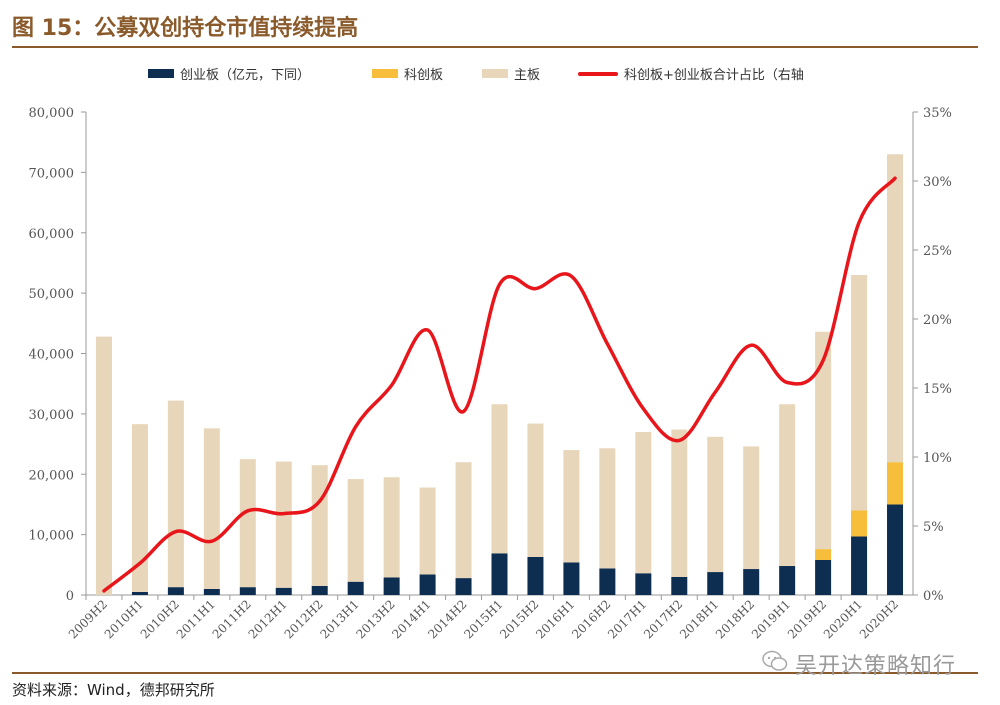  I want to click on watermark: 吴开达策略知行, so click(876, 666).